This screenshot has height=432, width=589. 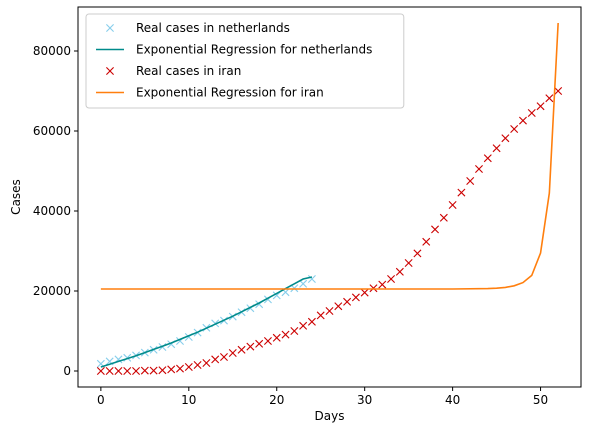 I want to click on y-tick-label: 80000, so click(x=52, y=51).